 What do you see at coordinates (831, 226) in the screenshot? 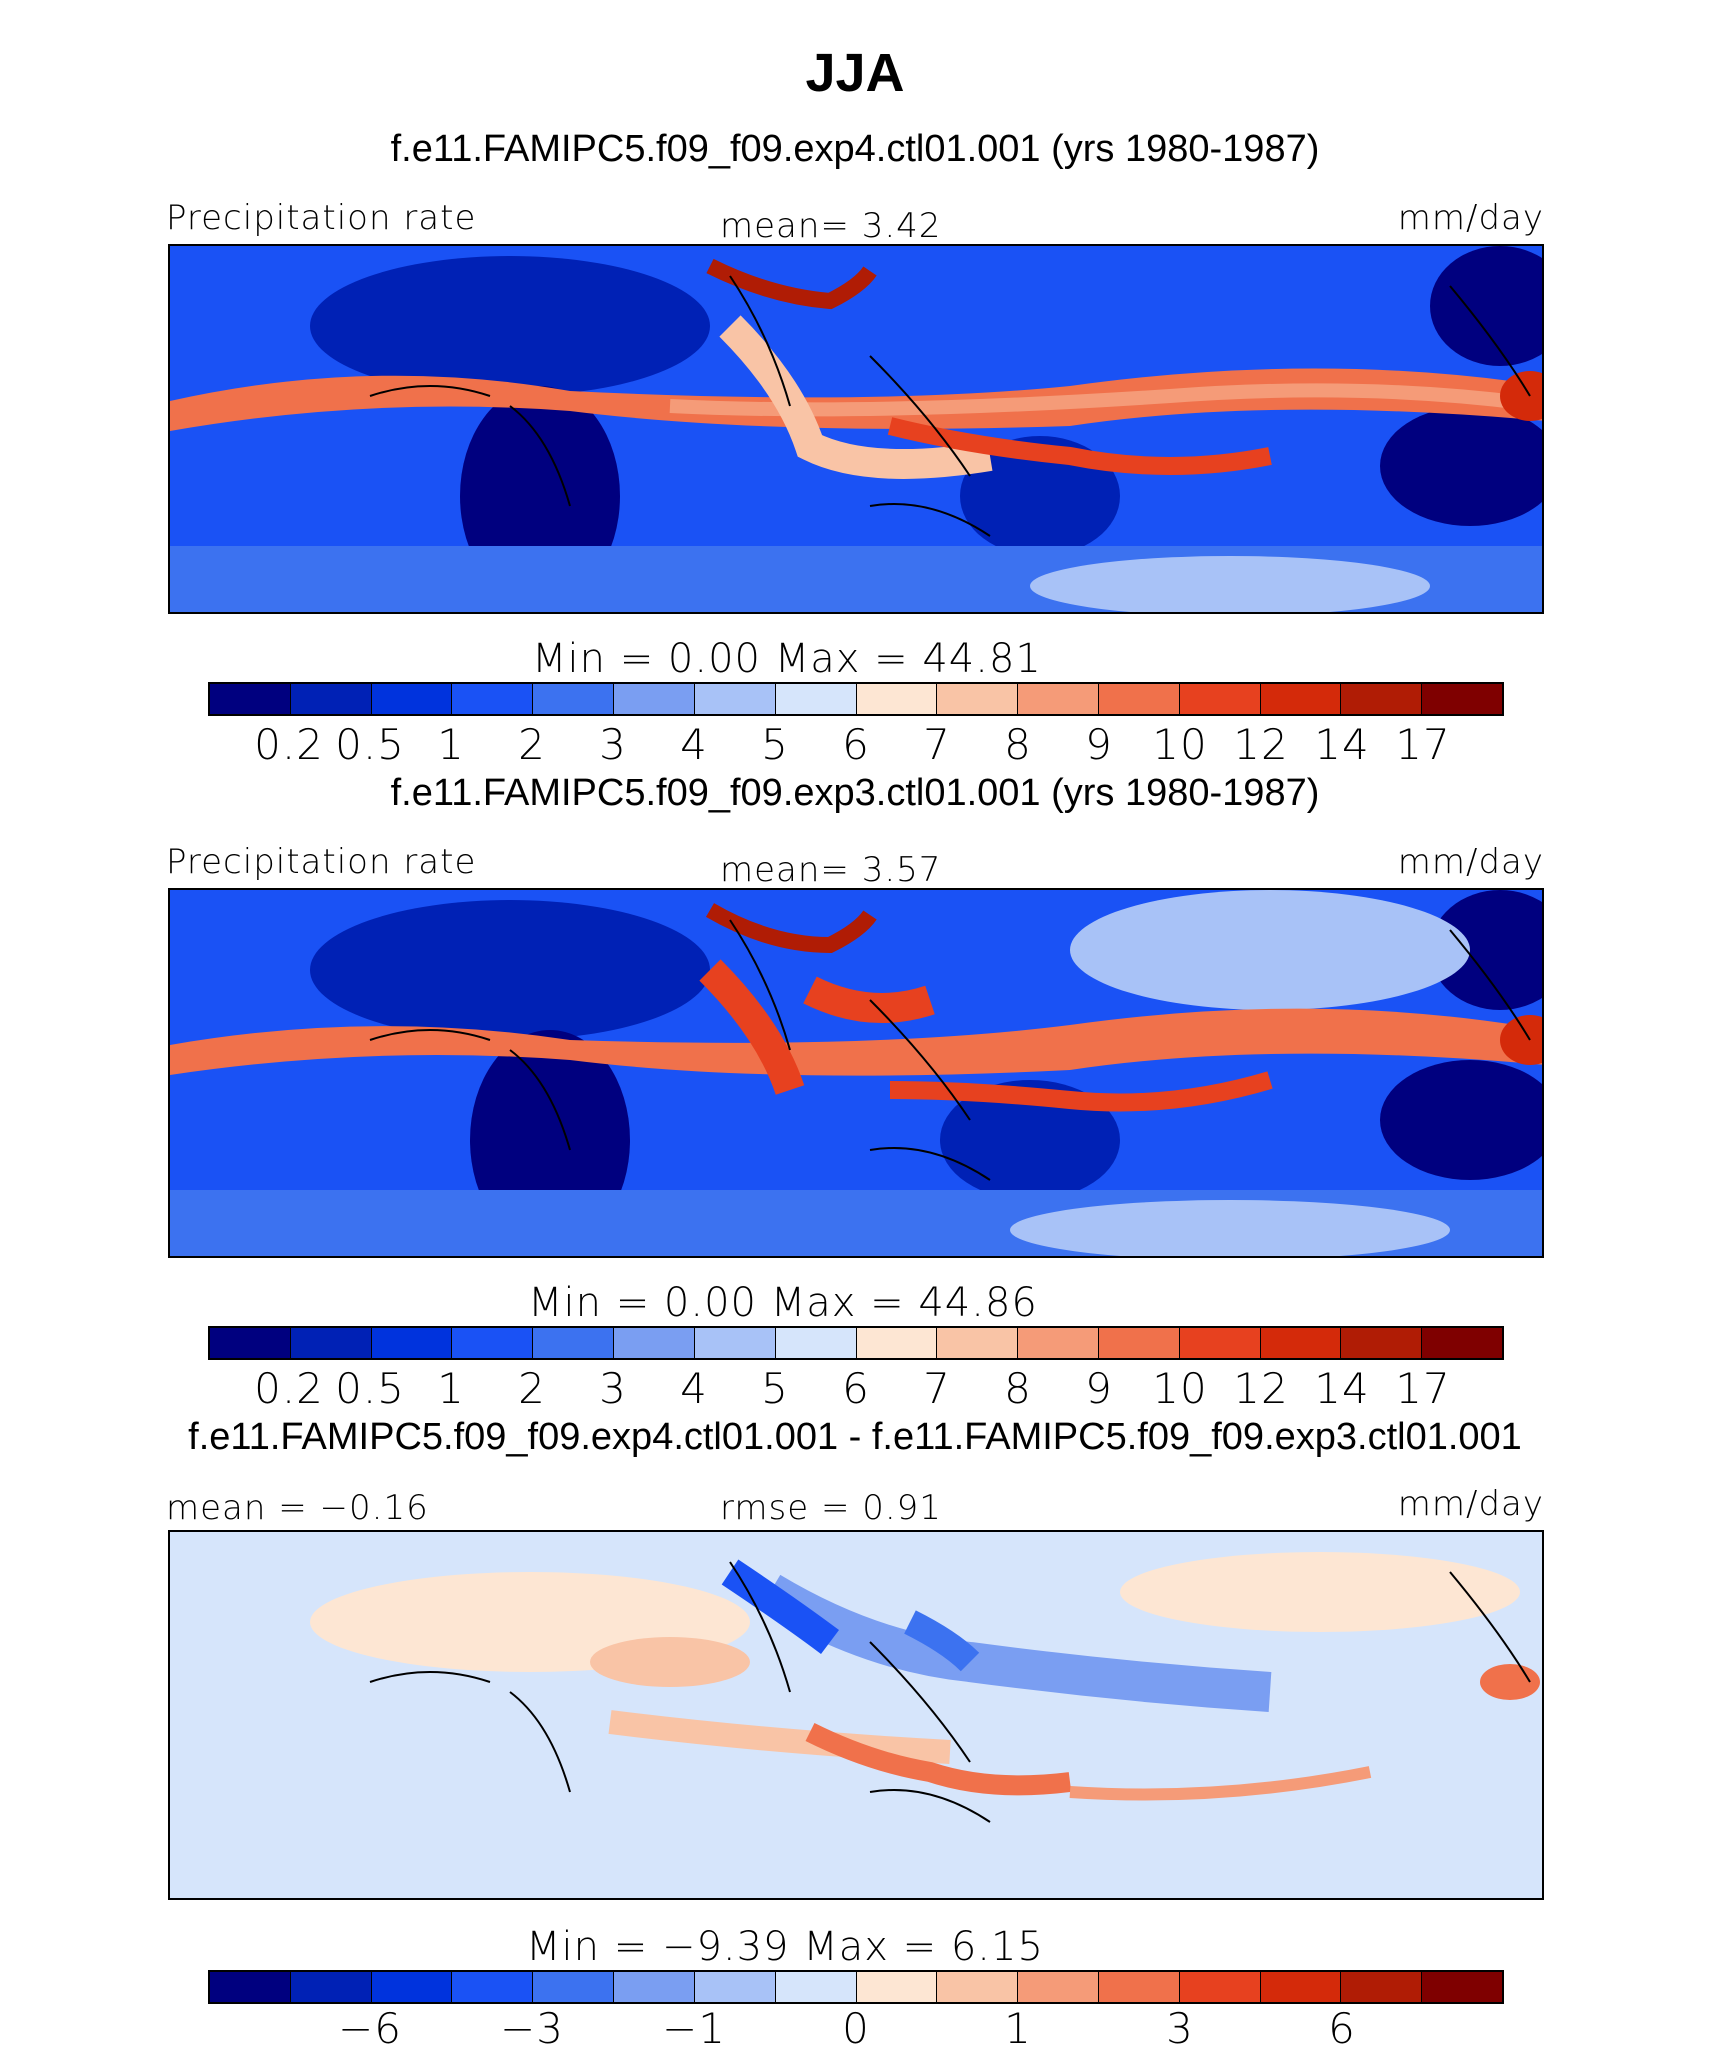
I see `panel-1-mean-label: mean= 3.42` at bounding box center [831, 226].